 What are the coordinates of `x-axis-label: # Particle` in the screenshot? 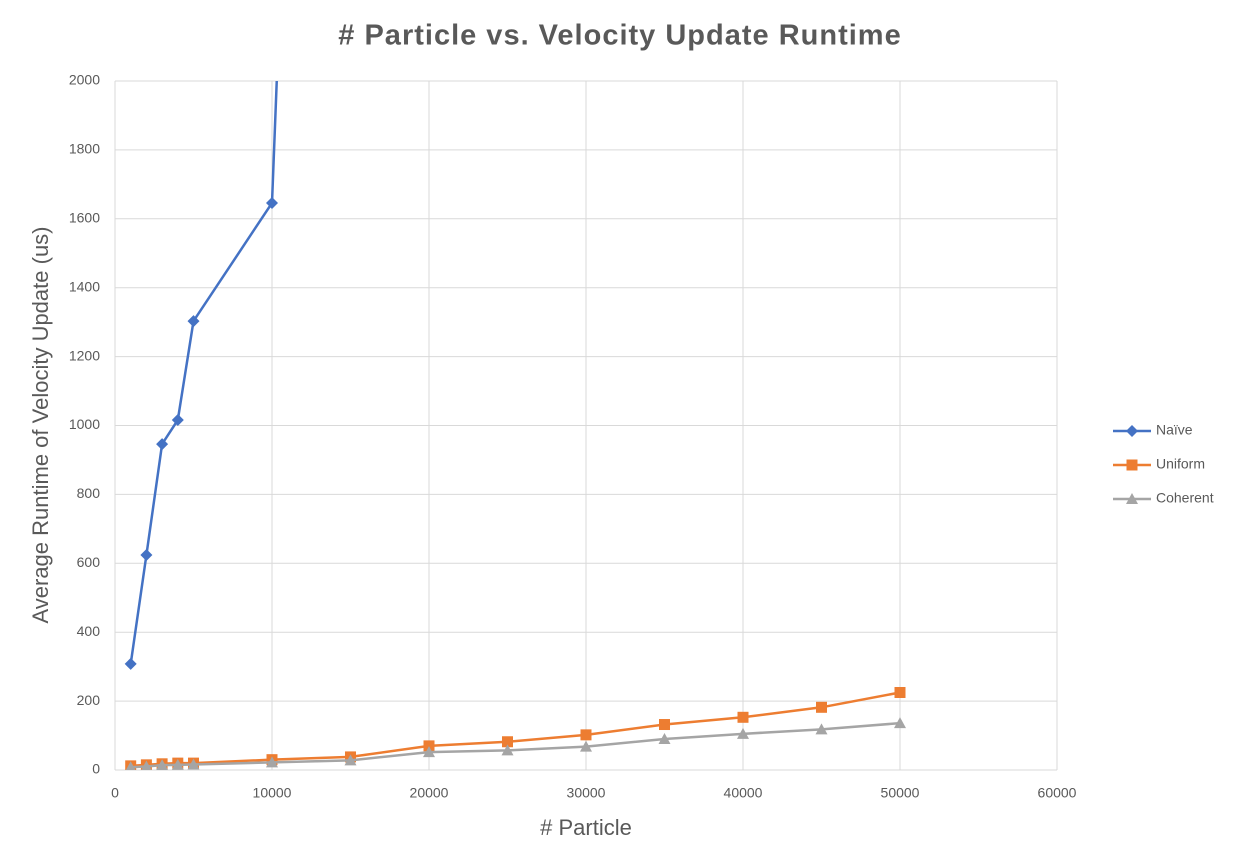 It's located at (586, 827).